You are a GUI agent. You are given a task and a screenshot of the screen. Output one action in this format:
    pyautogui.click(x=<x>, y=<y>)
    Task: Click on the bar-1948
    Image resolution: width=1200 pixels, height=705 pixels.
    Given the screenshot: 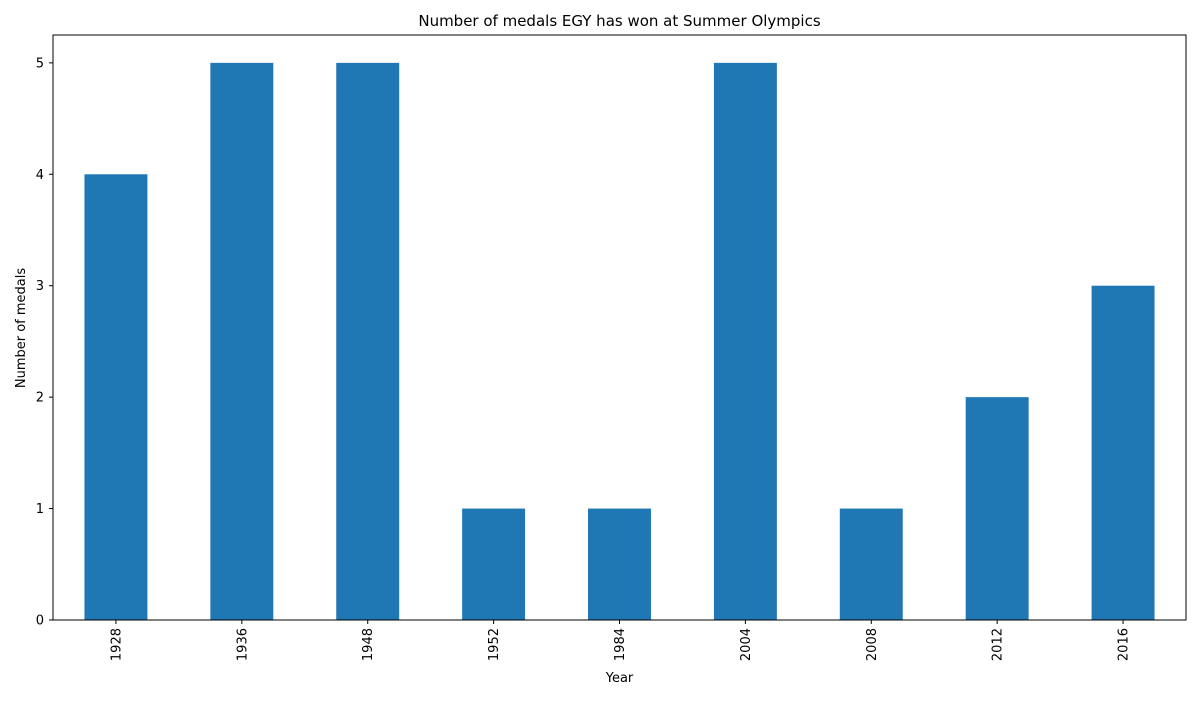 What is the action you would take?
    pyautogui.click(x=368, y=341)
    